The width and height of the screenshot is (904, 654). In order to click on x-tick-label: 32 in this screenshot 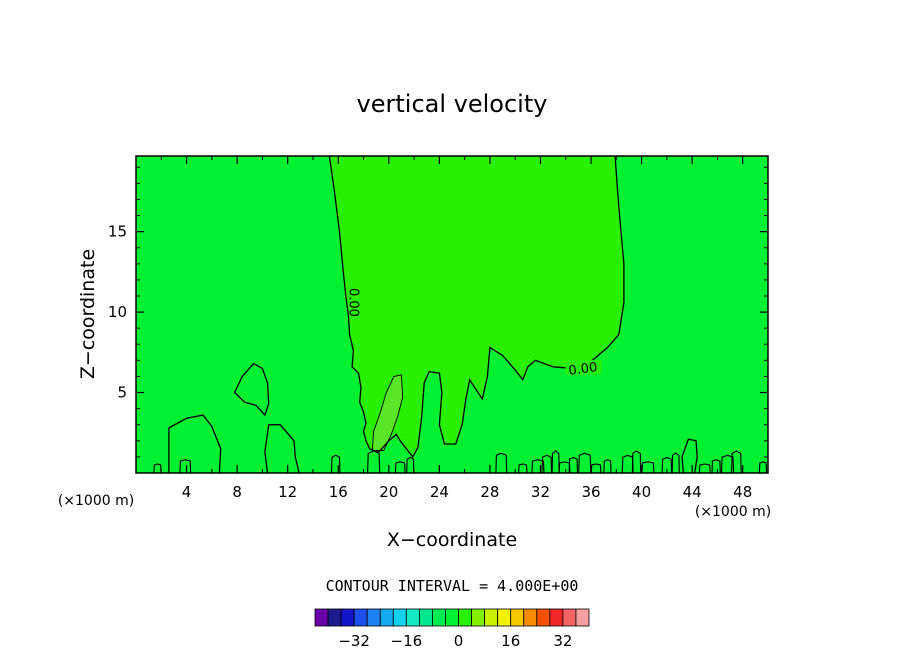, I will do `click(540, 492)`.